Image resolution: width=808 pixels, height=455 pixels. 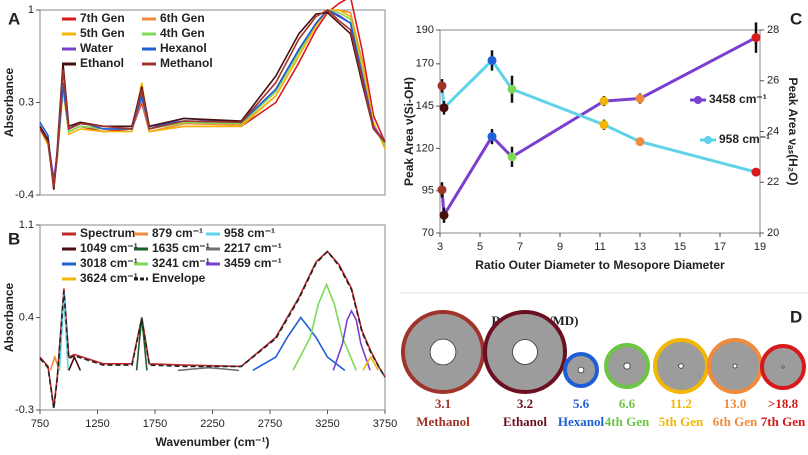 I want to click on x-tick-label: 15, so click(x=680, y=247).